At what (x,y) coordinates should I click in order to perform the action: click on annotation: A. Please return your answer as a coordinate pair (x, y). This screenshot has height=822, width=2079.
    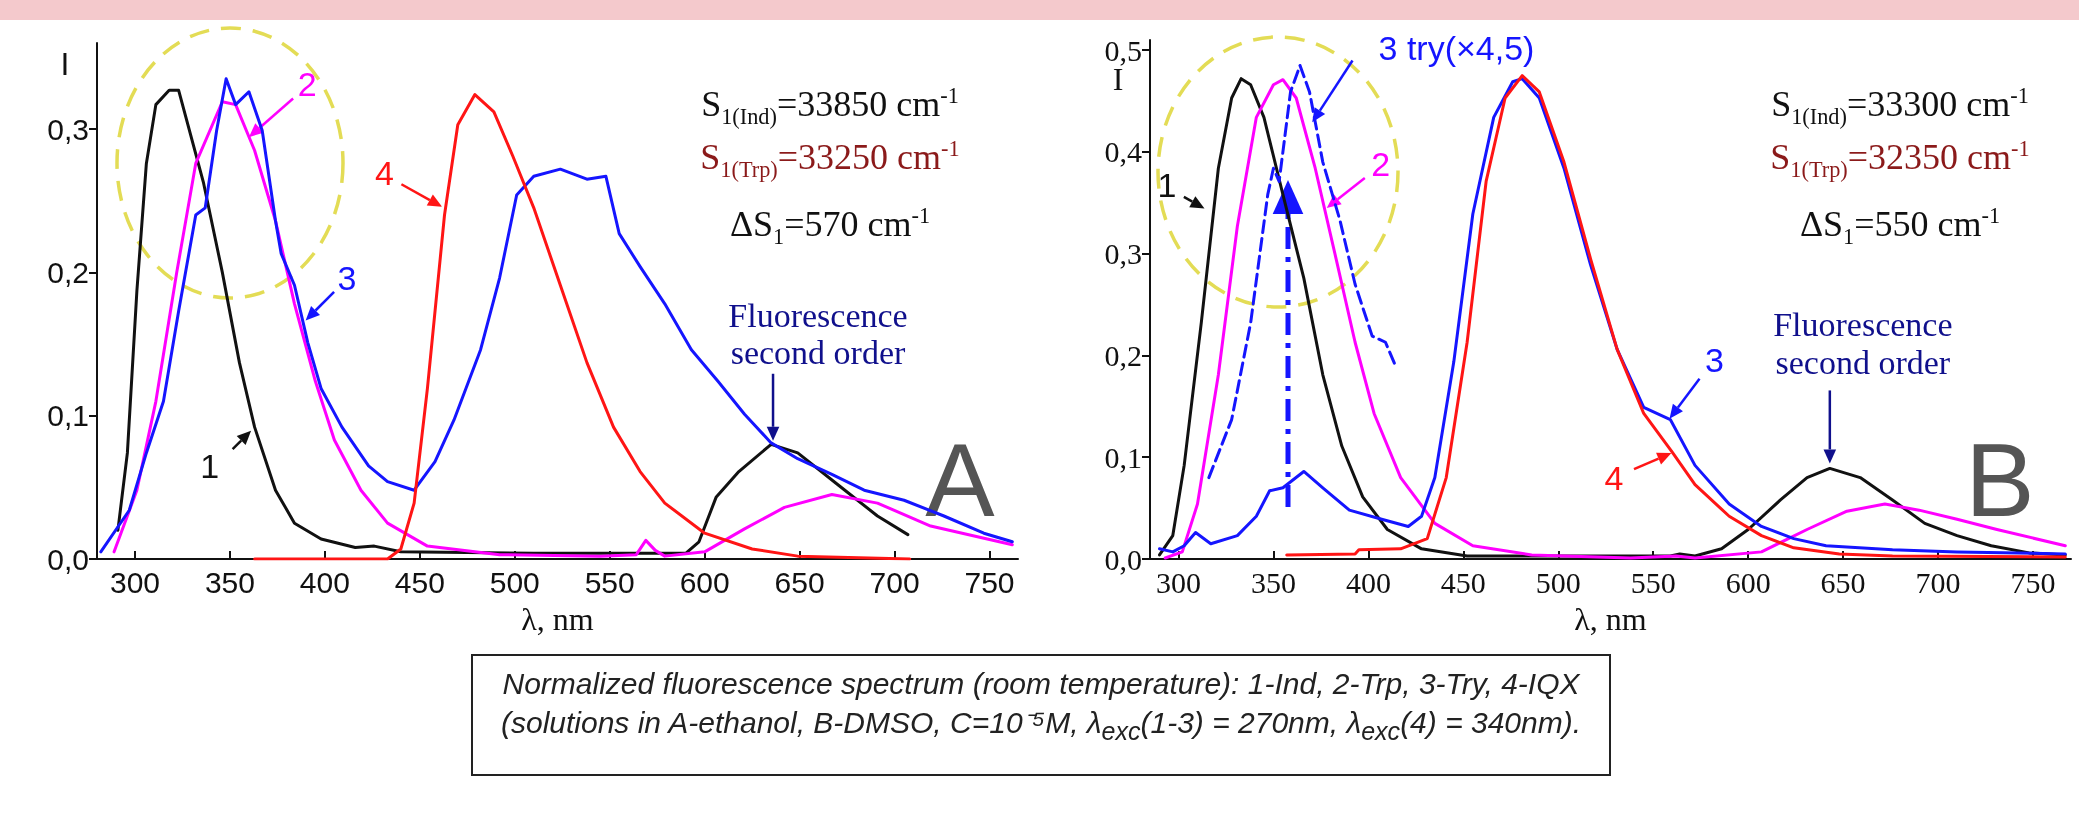
    Looking at the image, I should click on (960, 479).